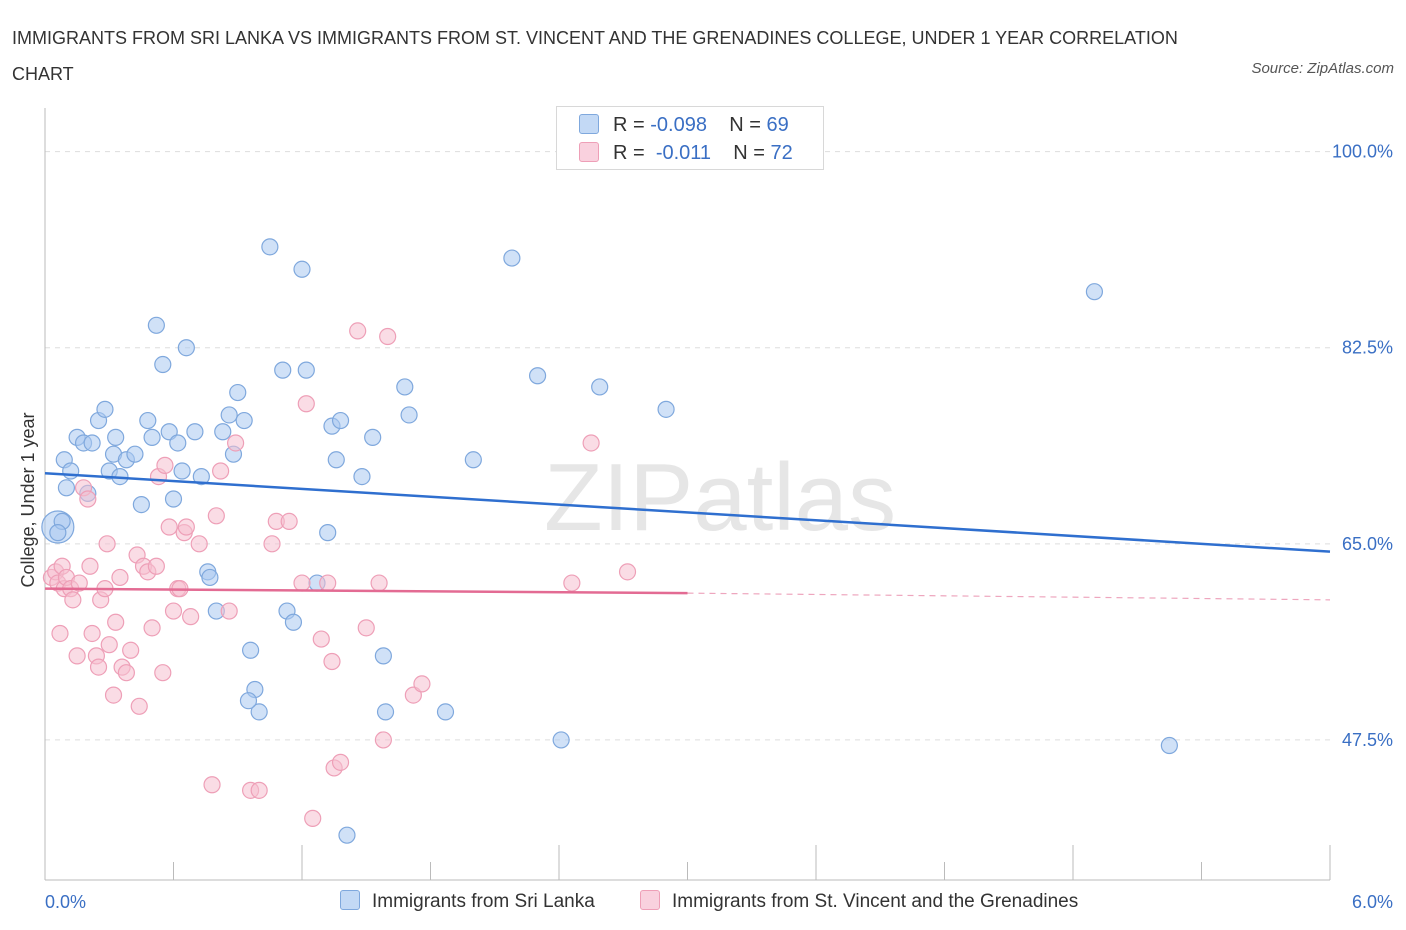  Describe the element at coordinates (720, 497) in the screenshot. I see `watermark: ZIPatlas` at that location.